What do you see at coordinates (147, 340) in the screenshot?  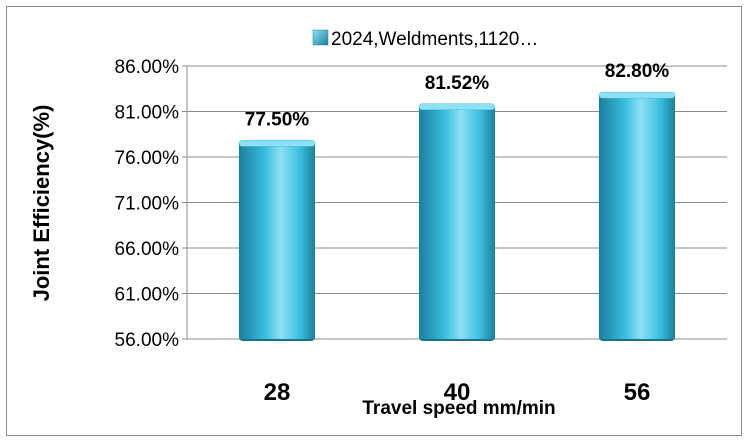 I see `y-tick-label: 56.00%` at bounding box center [147, 340].